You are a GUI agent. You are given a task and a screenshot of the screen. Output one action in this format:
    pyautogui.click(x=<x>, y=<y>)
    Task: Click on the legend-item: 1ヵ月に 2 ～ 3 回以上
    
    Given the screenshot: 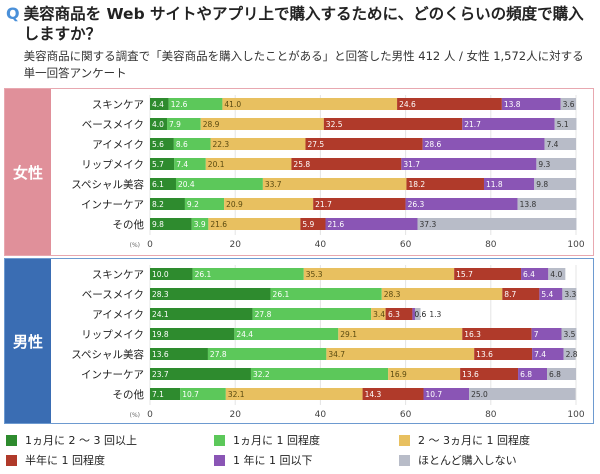 What is the action you would take?
    pyautogui.click(x=71, y=440)
    